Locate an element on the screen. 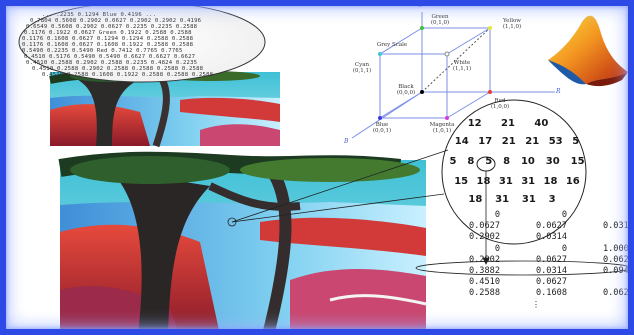 The image size is (634, 335). mag-value: 12 is located at coordinates (474, 123).